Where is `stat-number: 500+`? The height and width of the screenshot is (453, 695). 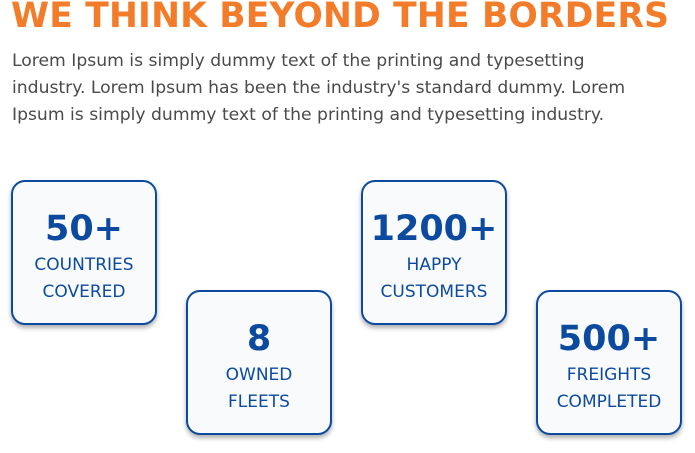
stat-number: 500+ is located at coordinates (609, 339).